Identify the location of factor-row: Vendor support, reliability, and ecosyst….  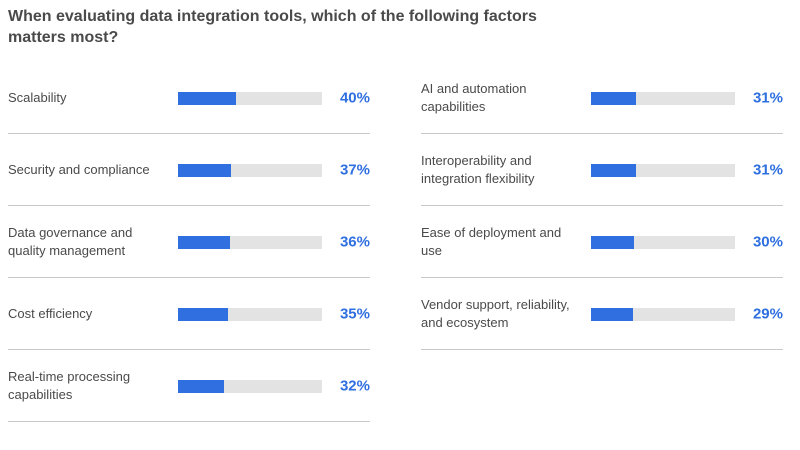
(602, 314).